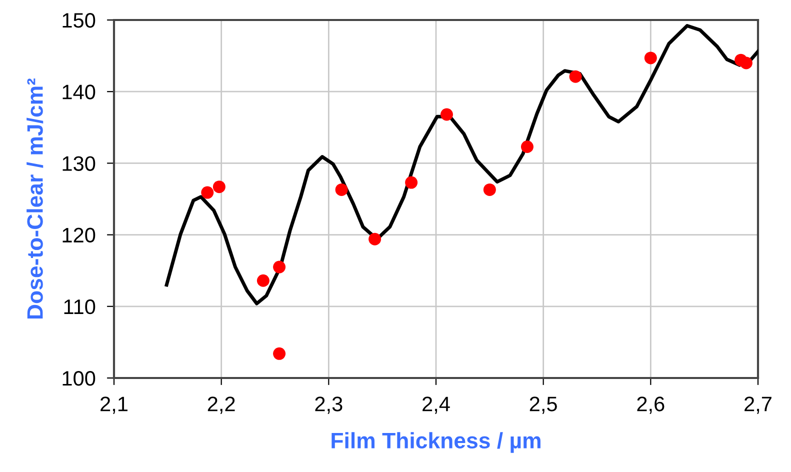 Image resolution: width=791 pixels, height=472 pixels. I want to click on y-tick-label: 150, so click(79, 20).